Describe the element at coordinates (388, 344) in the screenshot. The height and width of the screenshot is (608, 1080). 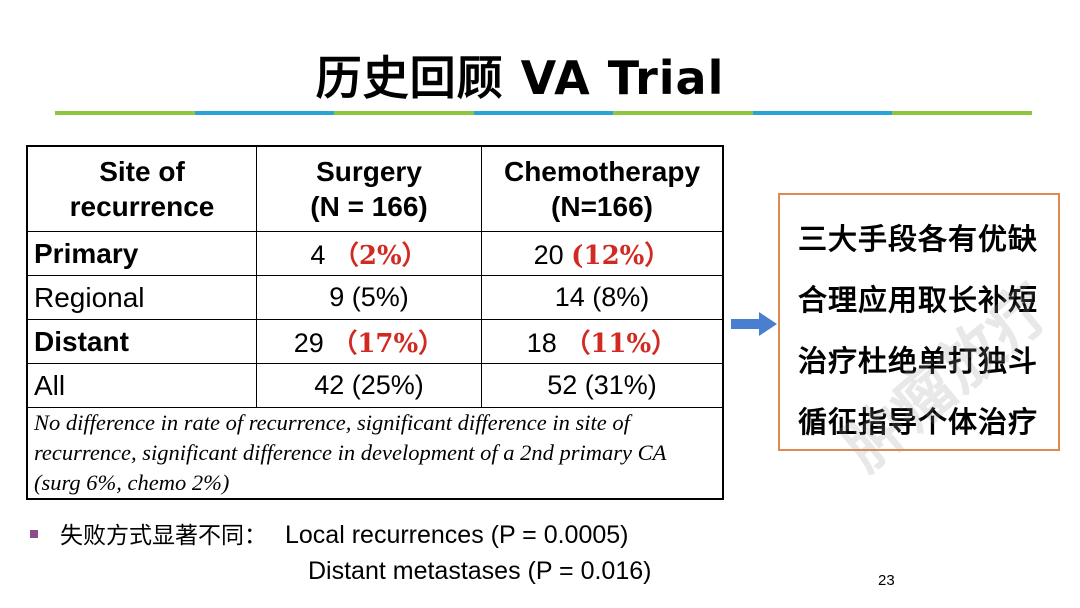
I see `surgery-percent: （17%）` at that location.